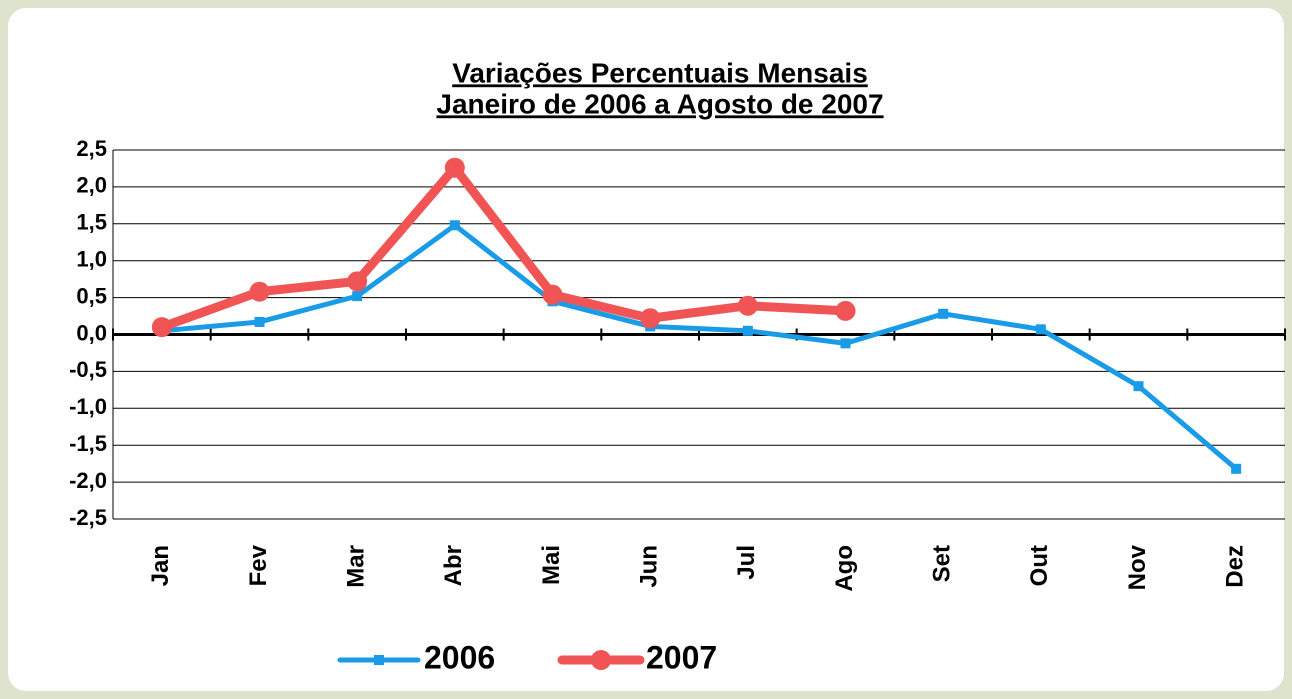 Image resolution: width=1292 pixels, height=699 pixels. I want to click on y-tick-label: -2,5, so click(88, 517).